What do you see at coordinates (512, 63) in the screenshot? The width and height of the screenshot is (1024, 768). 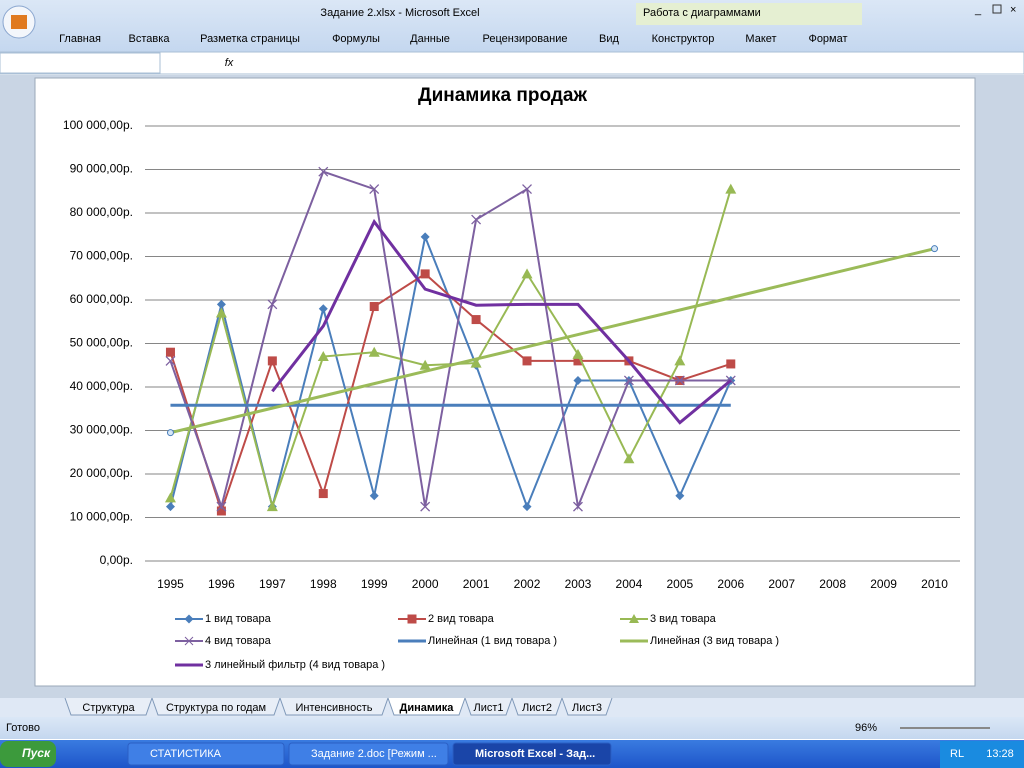 I see `formula-bar` at bounding box center [512, 63].